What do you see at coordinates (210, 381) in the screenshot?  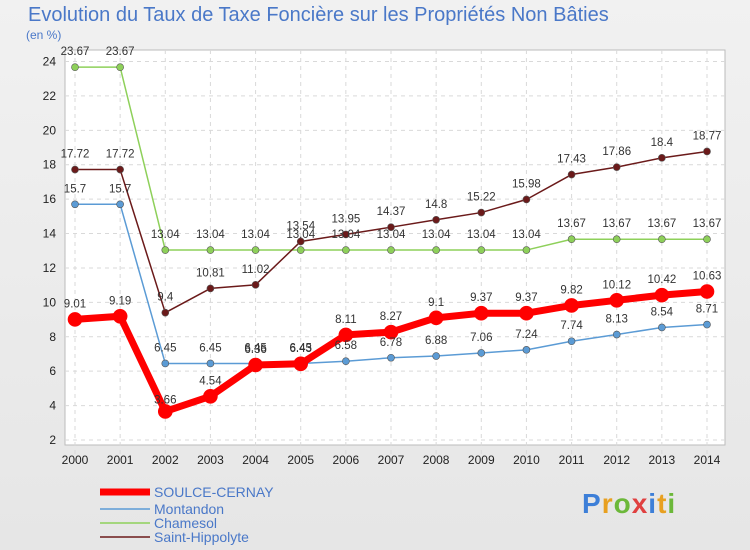 I see `data-label: 4.54` at bounding box center [210, 381].